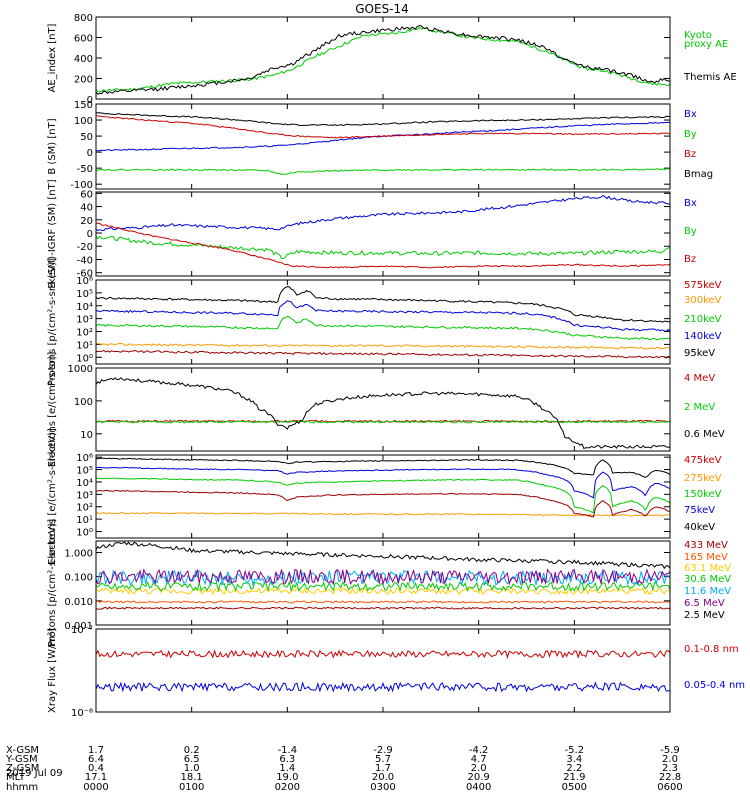 The image size is (750, 800). What do you see at coordinates (52, 146) in the screenshot?
I see `panel-2-ylabel: B (SM) [nT]` at bounding box center [52, 146].